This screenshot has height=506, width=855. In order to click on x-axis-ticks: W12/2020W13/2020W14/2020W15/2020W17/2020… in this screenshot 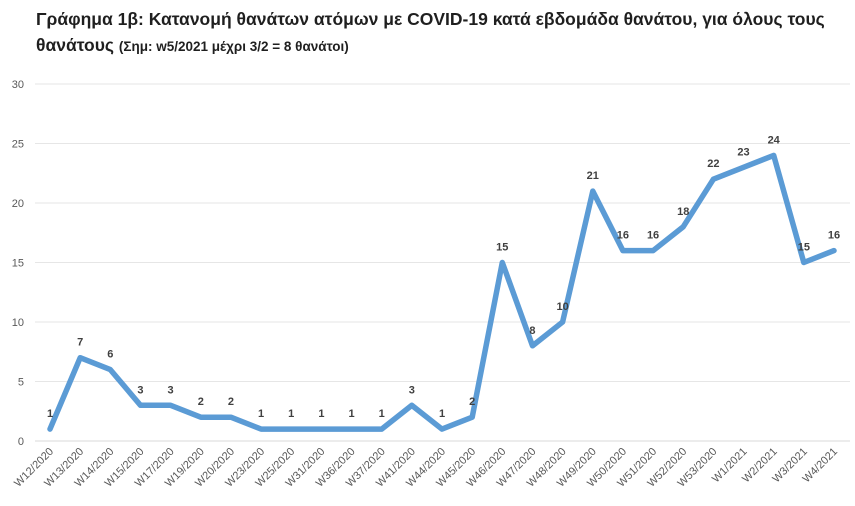, I will do `click(426, 468)`.